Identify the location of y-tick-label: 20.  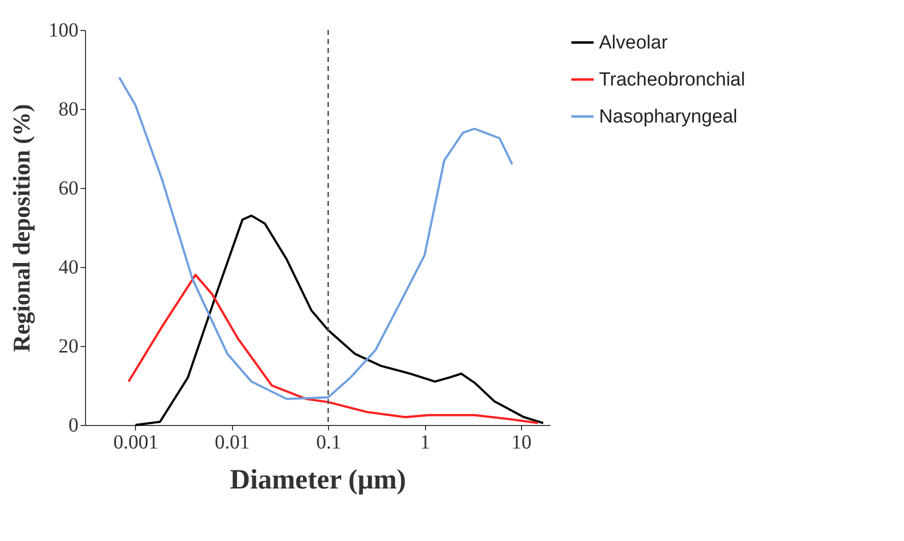
(68, 347).